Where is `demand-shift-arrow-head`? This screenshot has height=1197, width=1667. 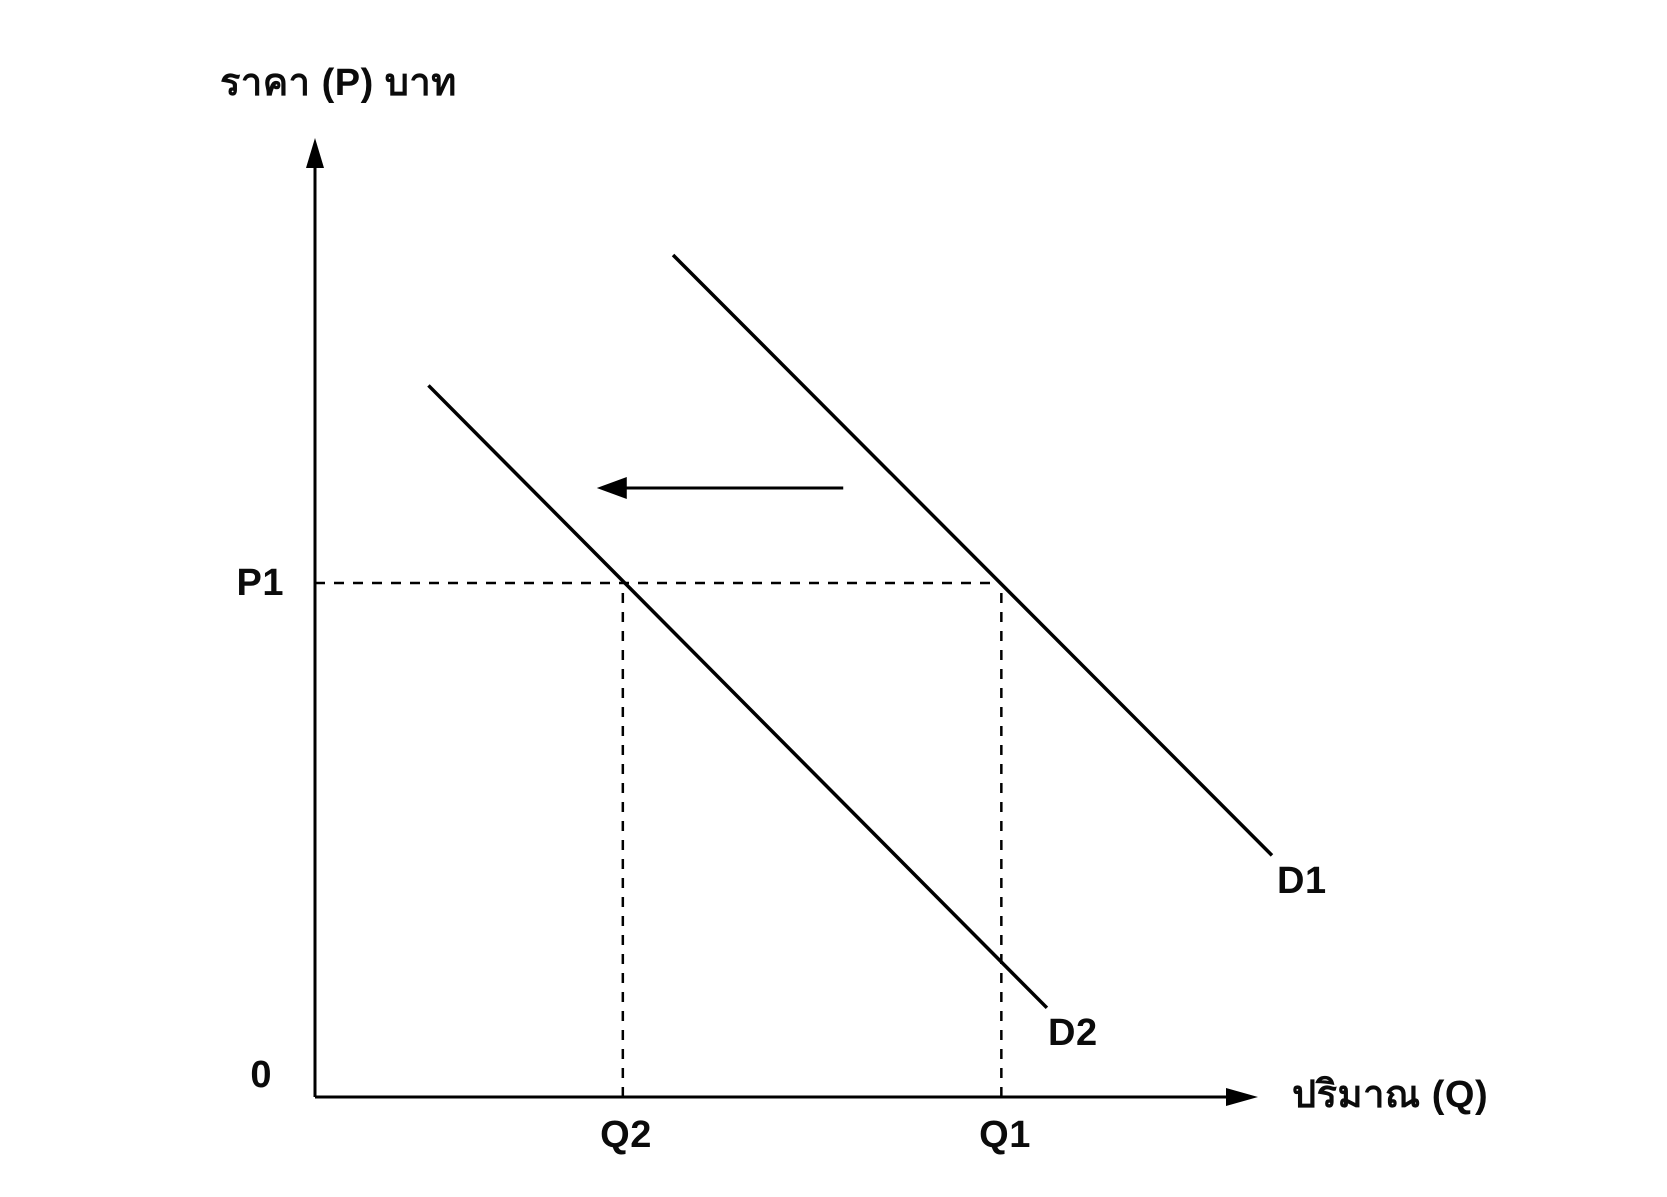 demand-shift-arrow-head is located at coordinates (611, 488).